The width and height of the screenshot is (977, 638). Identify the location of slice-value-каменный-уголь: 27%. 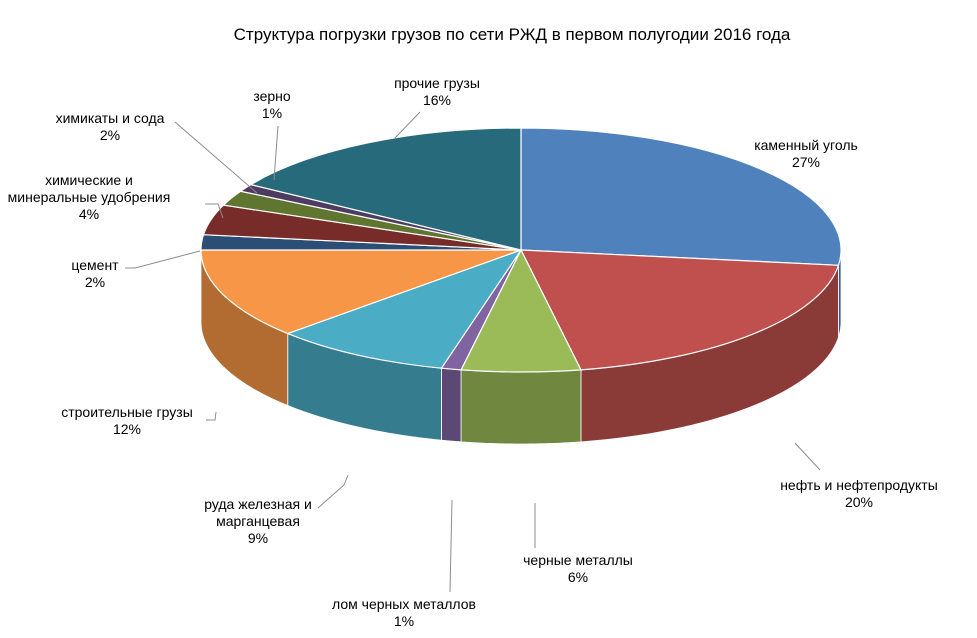
(806, 162).